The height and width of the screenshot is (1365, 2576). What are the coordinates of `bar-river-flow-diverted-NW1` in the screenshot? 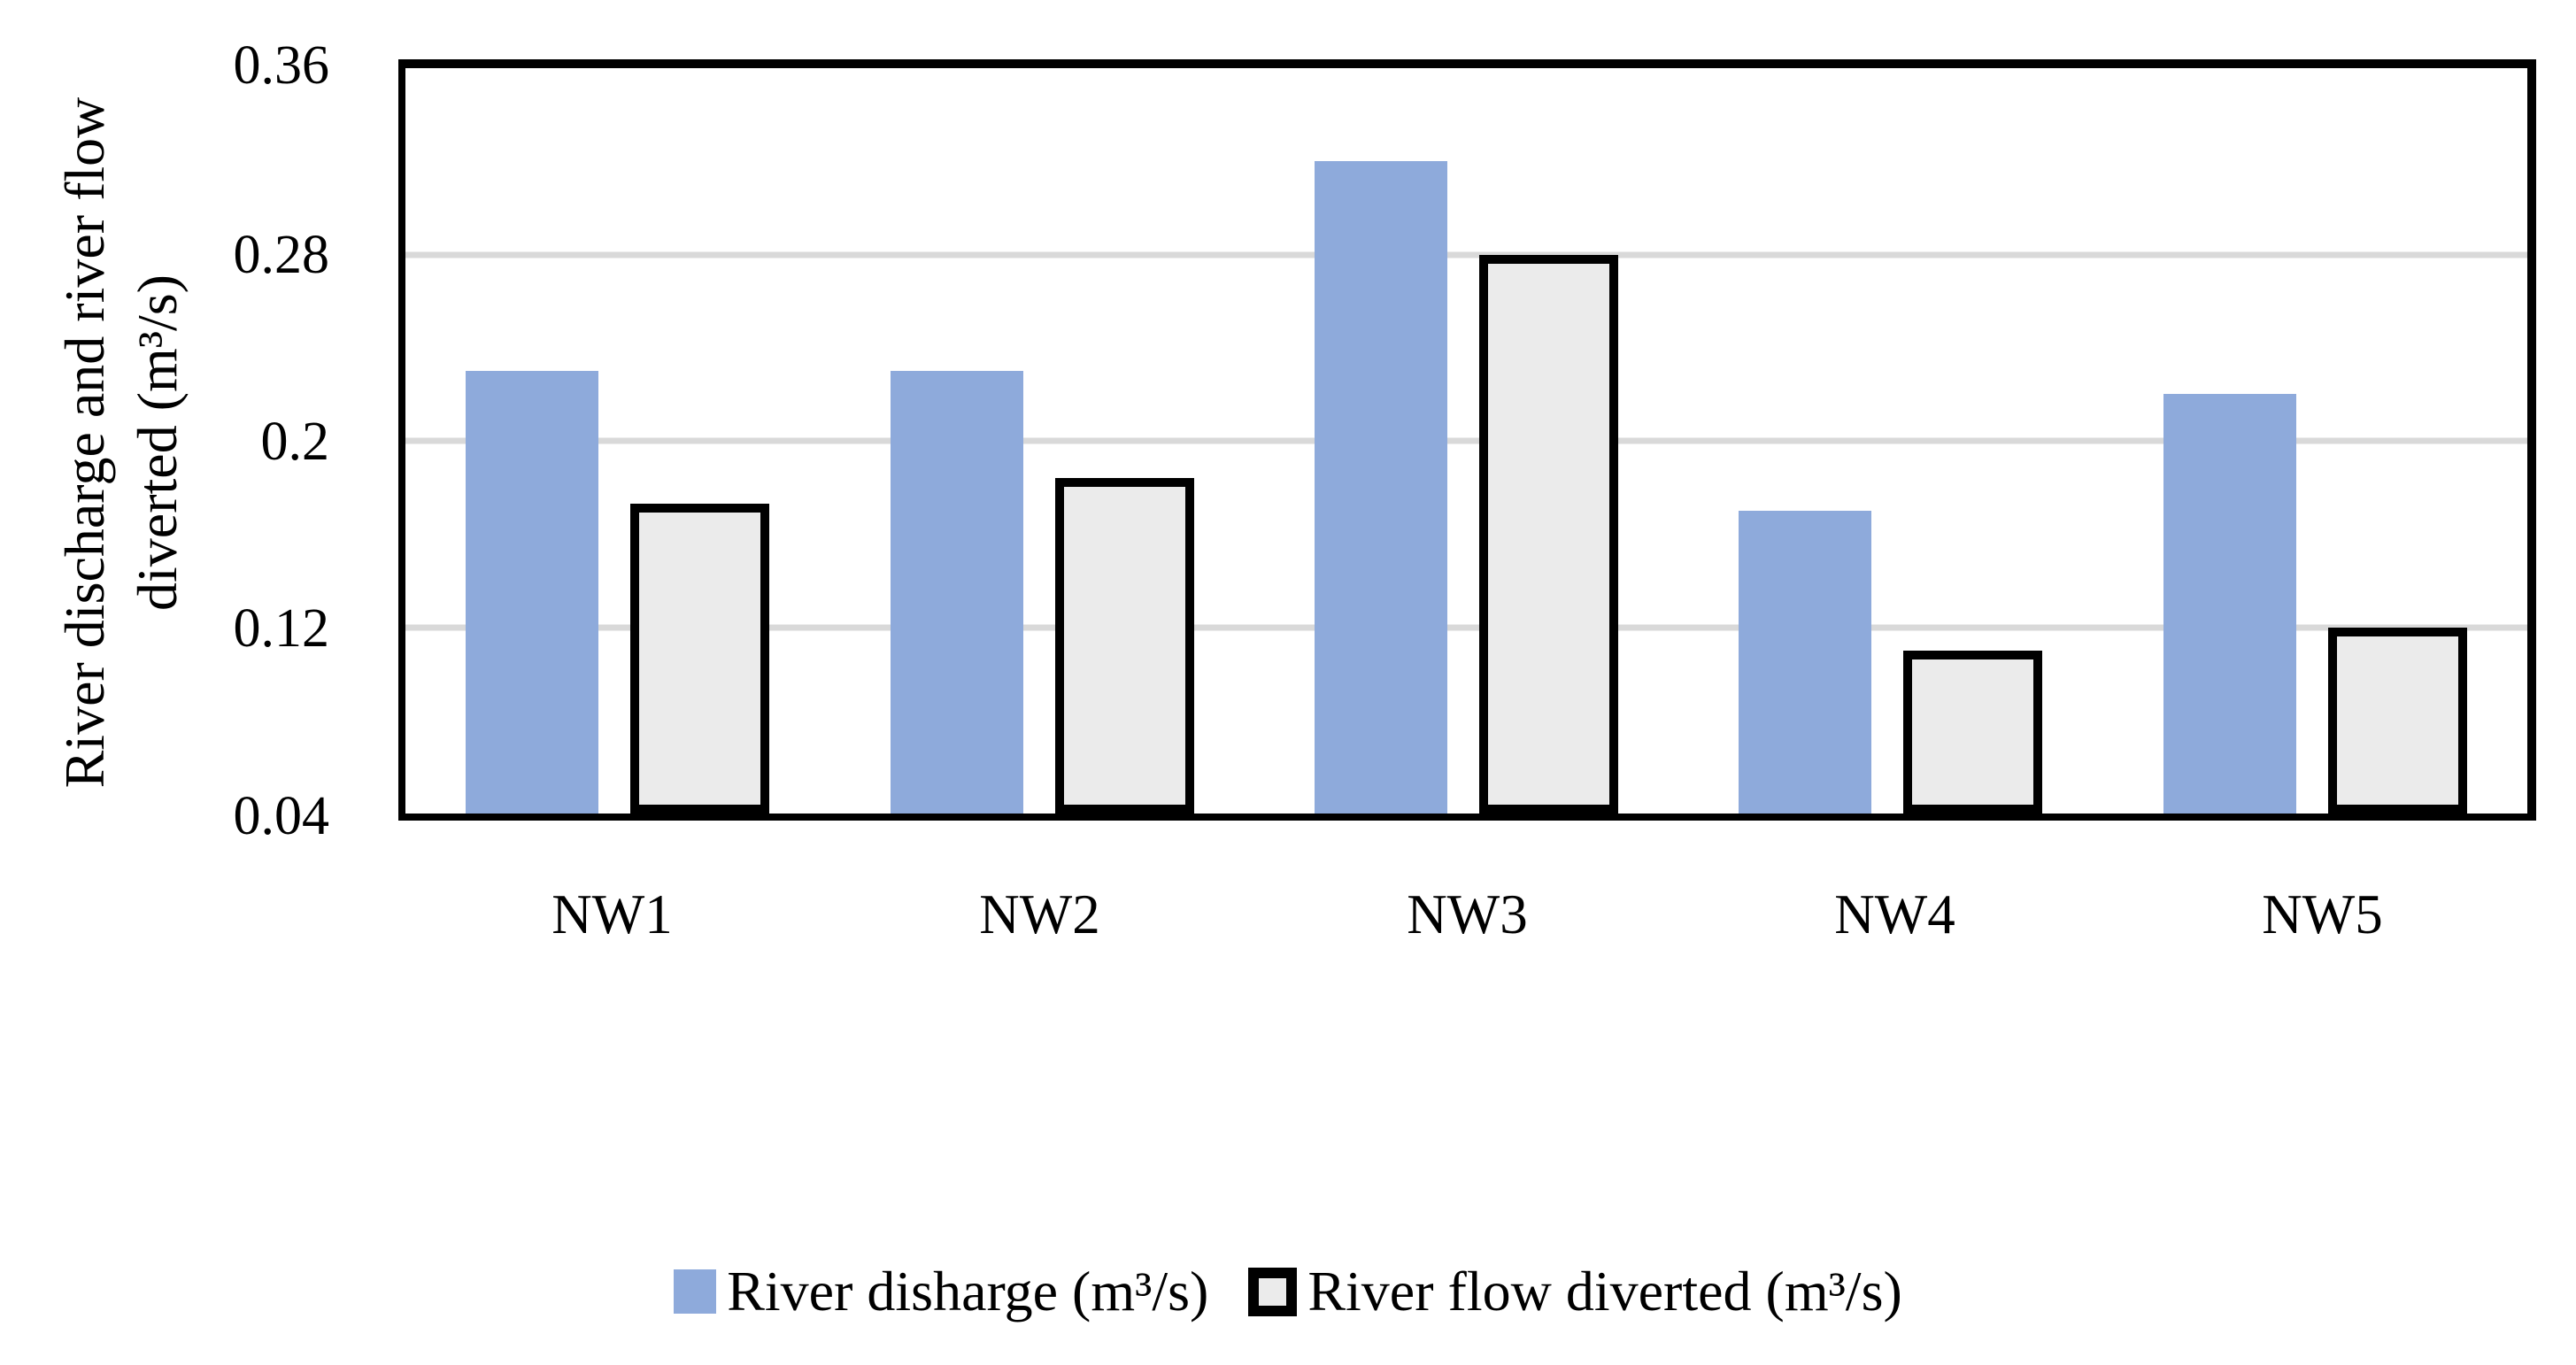 It's located at (700, 659).